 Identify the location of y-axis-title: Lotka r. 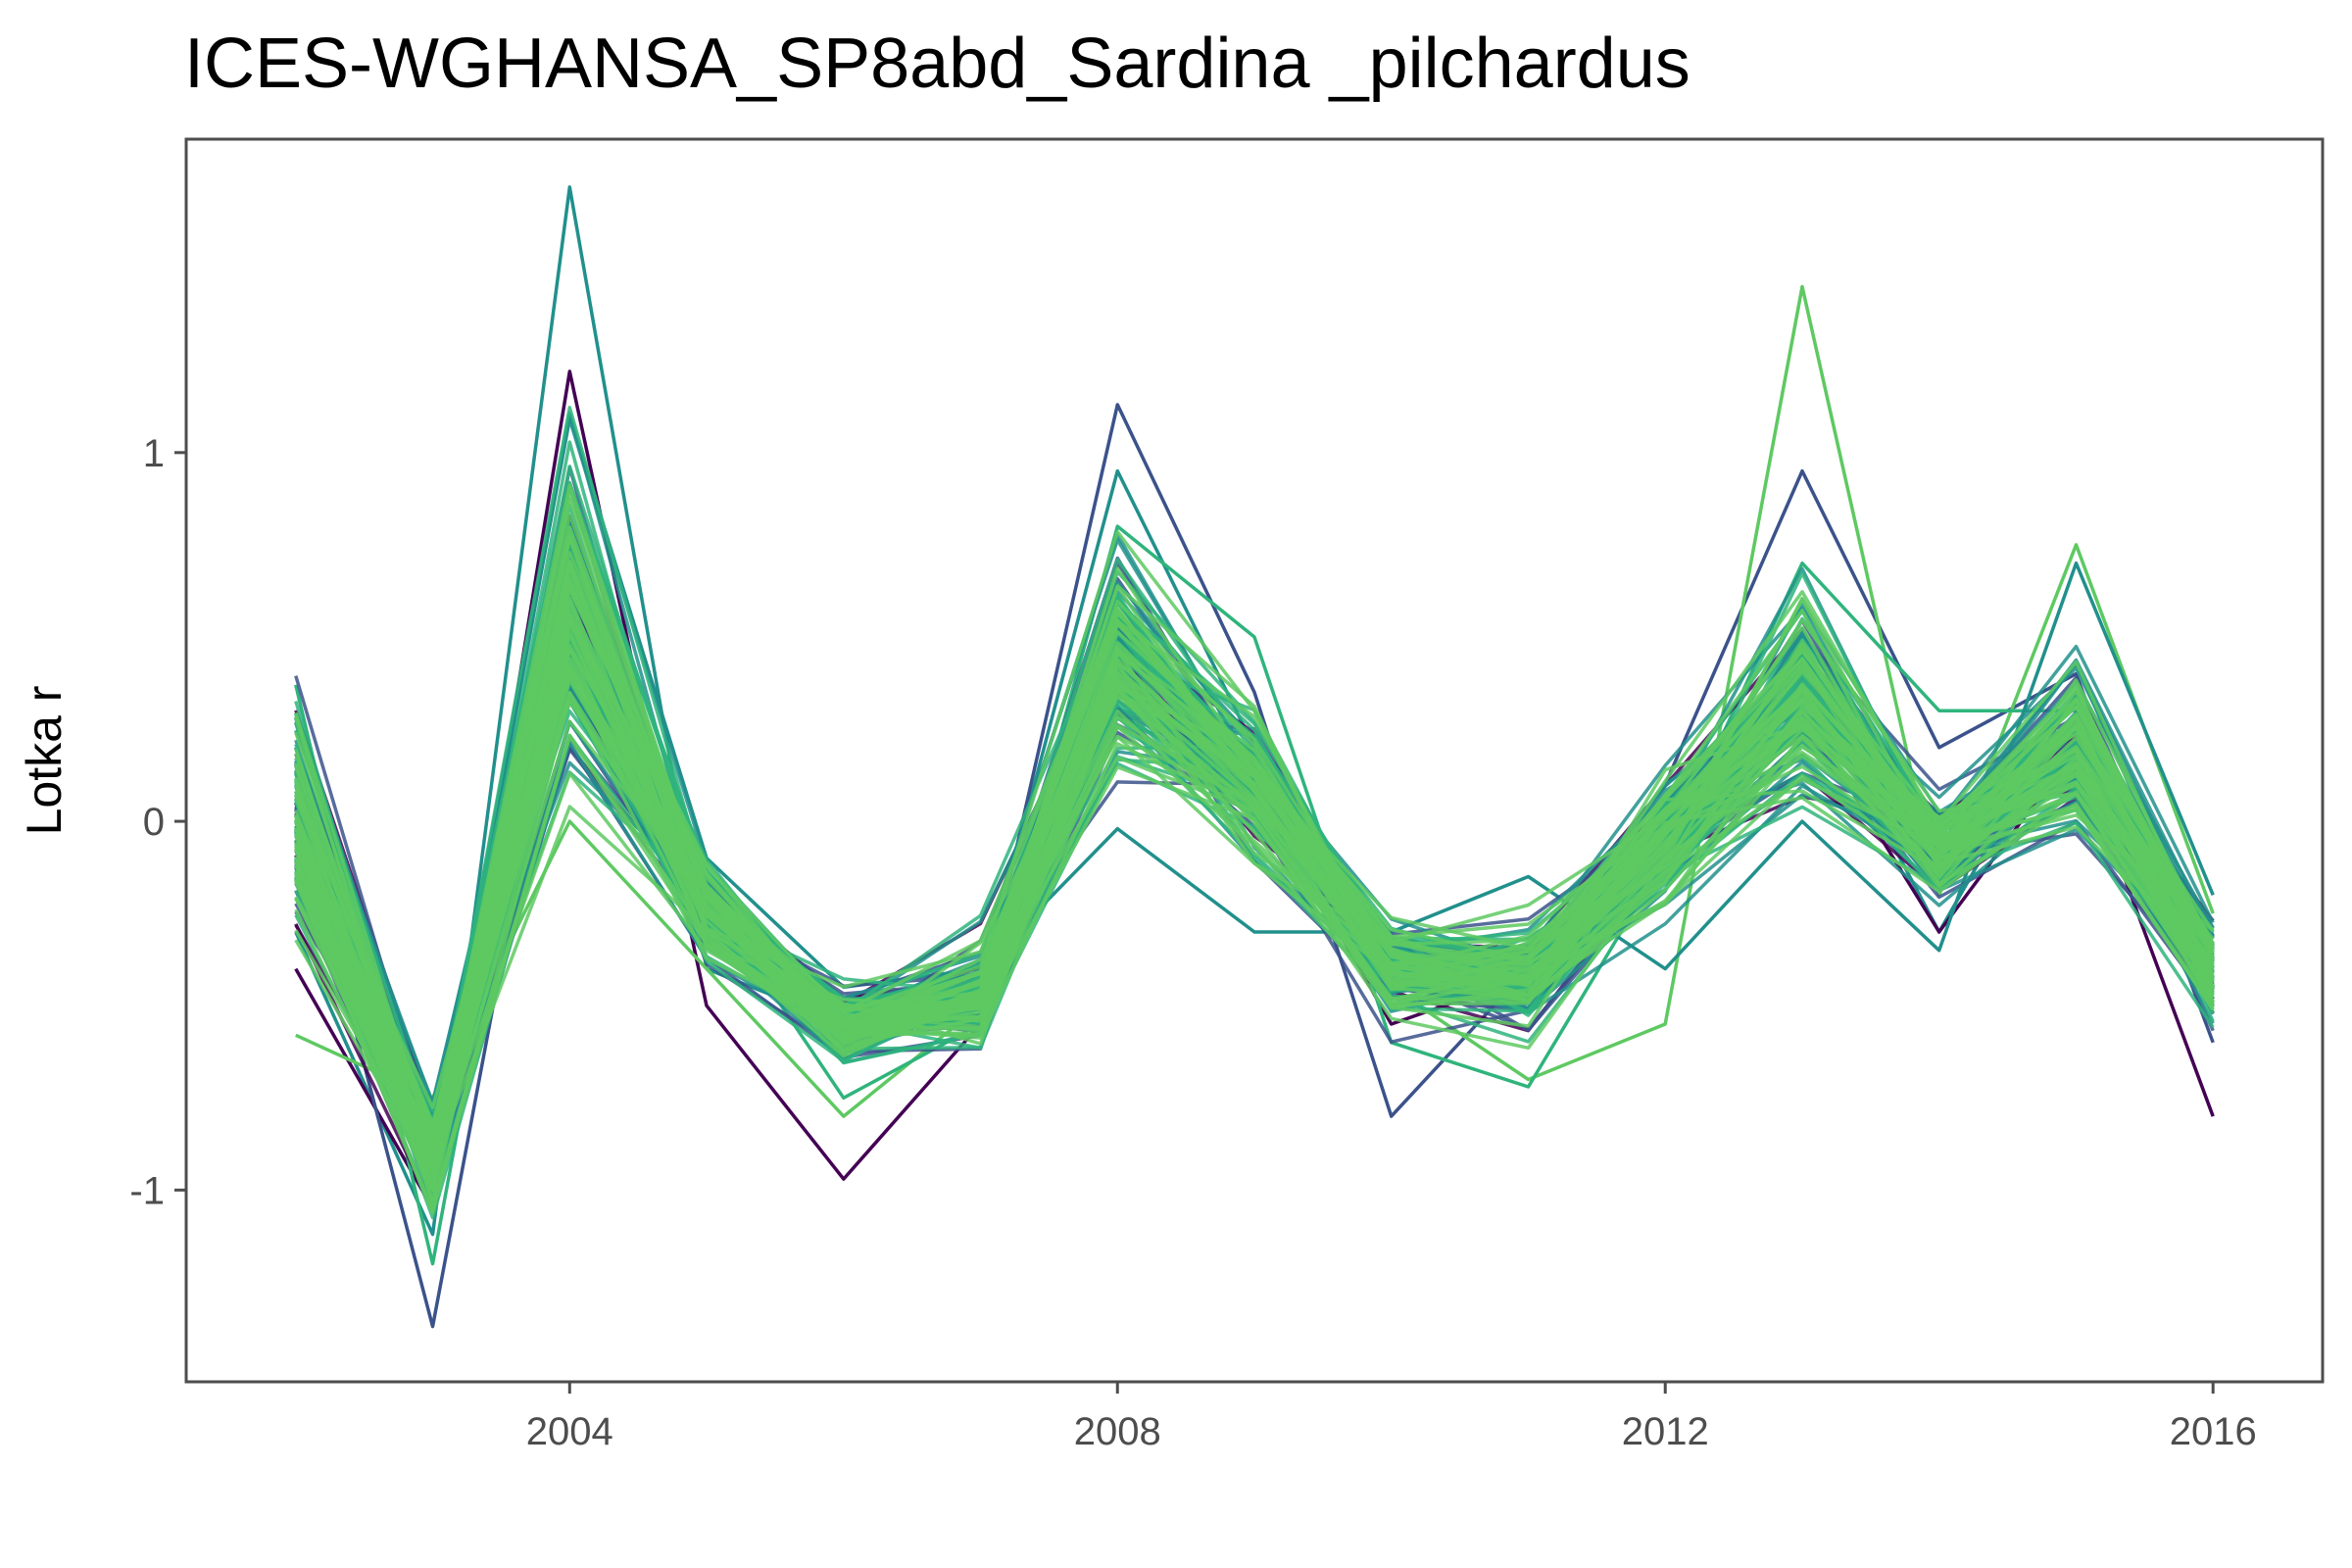
(44, 761).